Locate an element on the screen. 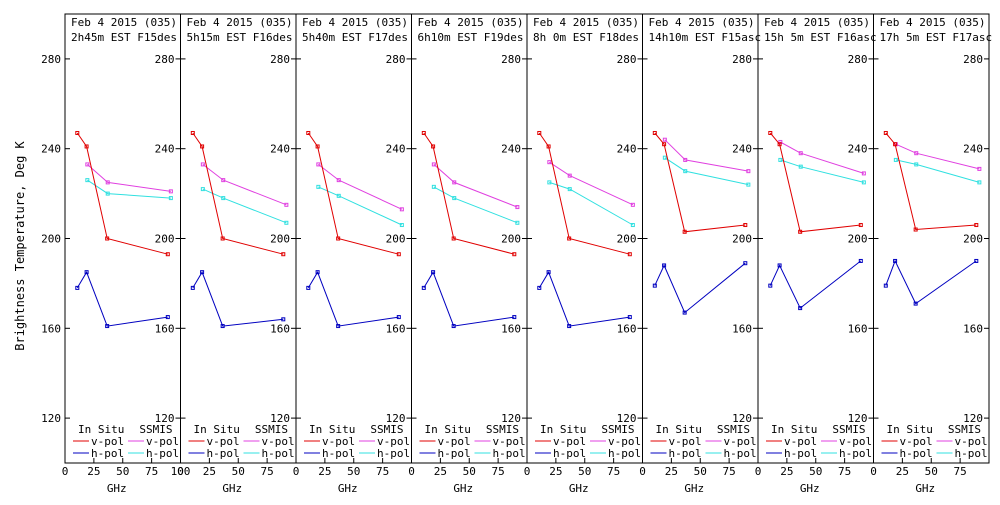  y-tick-label: 200 is located at coordinates (627, 239).